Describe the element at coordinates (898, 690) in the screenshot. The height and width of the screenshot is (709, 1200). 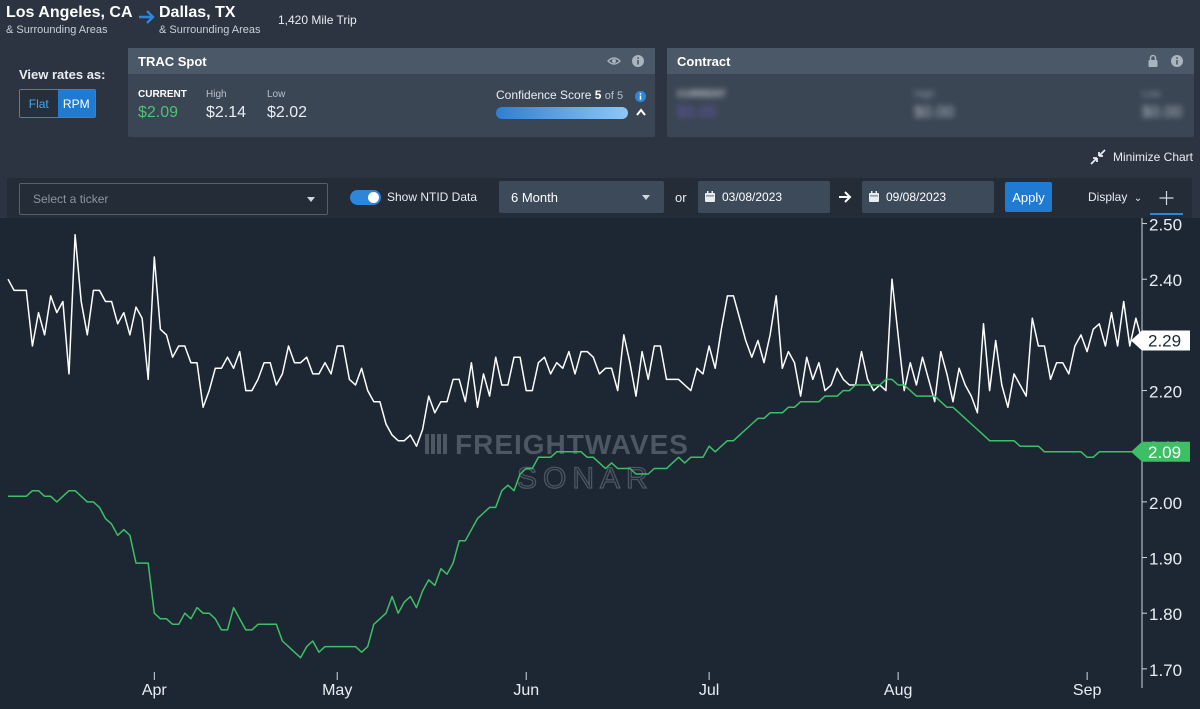
I see `x-tick-label: Aug` at that location.